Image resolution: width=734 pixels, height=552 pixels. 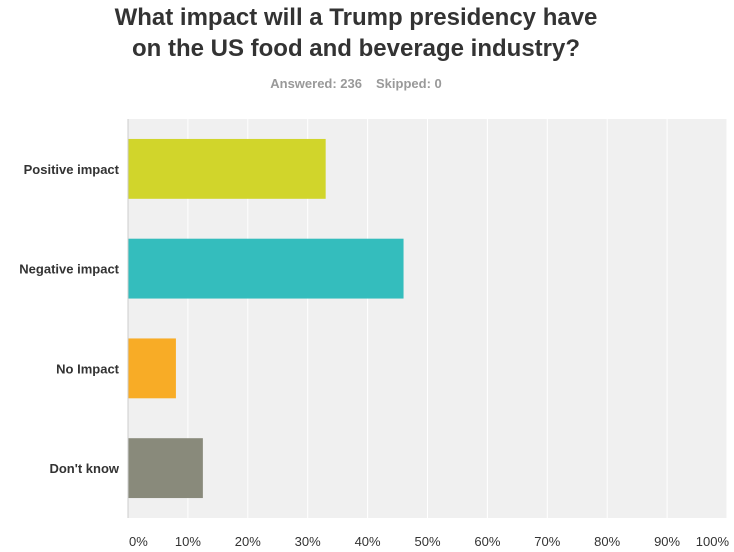 What do you see at coordinates (69, 269) in the screenshot?
I see `category-label: Negative impact` at bounding box center [69, 269].